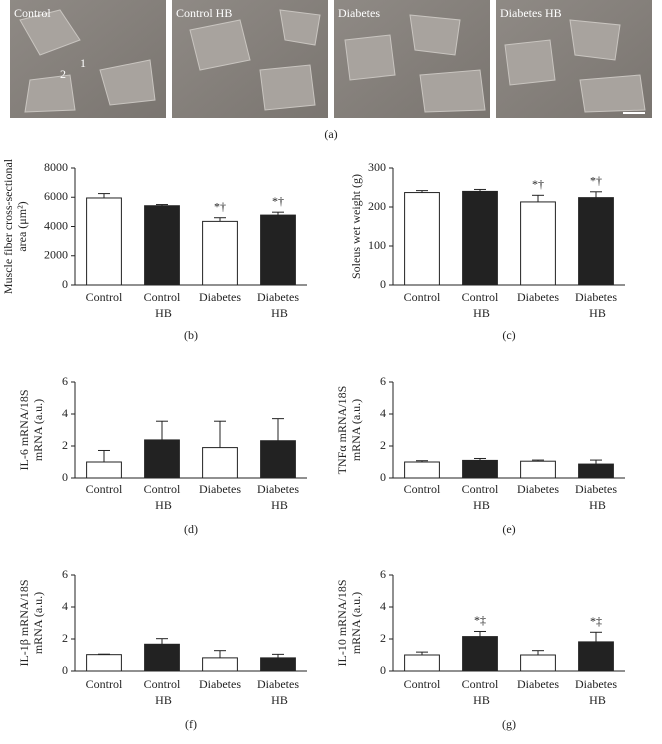 This screenshot has height=744, width=662. I want to click on panel-caption: (g), so click(509, 724).